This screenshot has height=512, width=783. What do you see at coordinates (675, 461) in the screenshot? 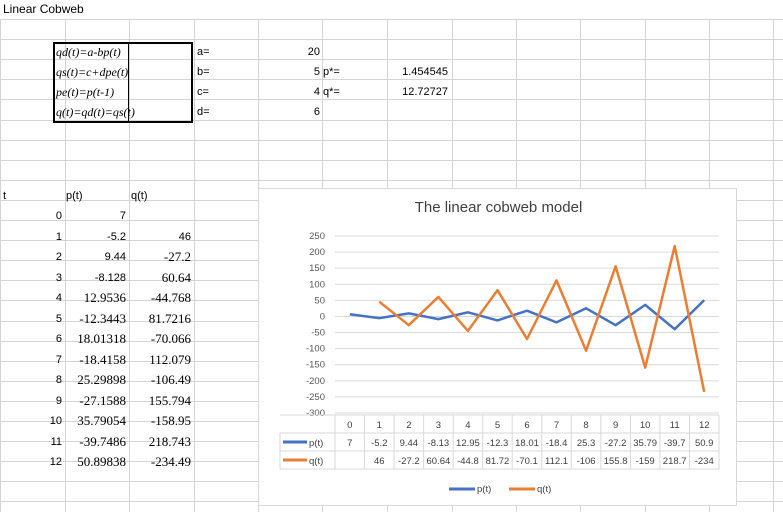
I see `table-value: 218.7` at bounding box center [675, 461].